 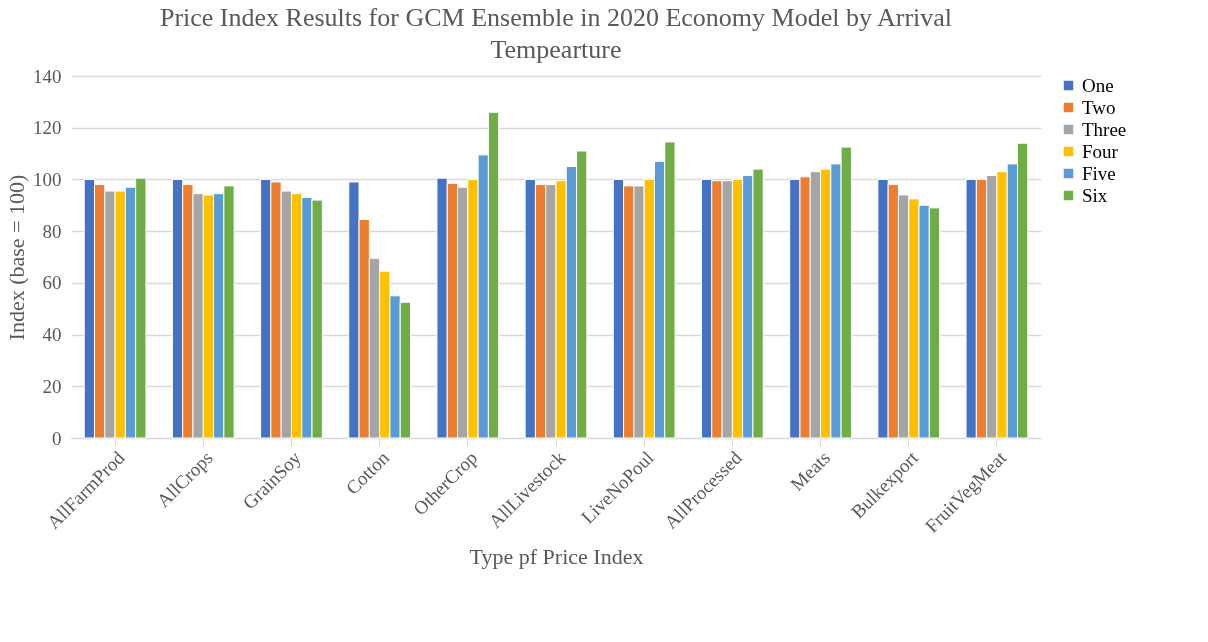 I want to click on x-axis-title: Type pf Price Index, so click(x=556, y=556).